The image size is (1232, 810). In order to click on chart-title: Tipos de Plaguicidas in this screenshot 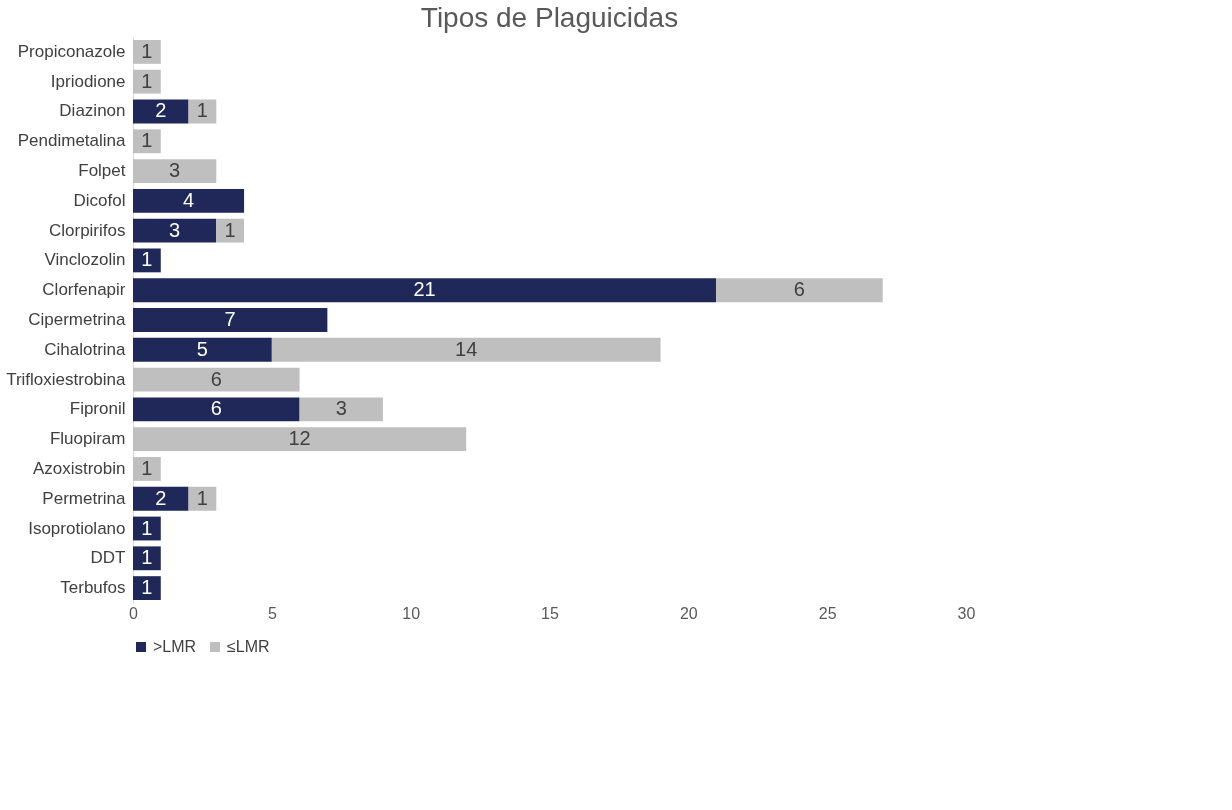, I will do `click(549, 17)`.